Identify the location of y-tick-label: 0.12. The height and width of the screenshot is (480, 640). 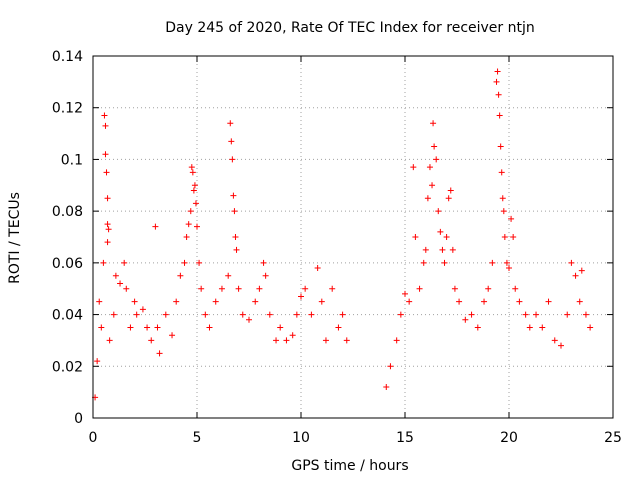
(67, 109).